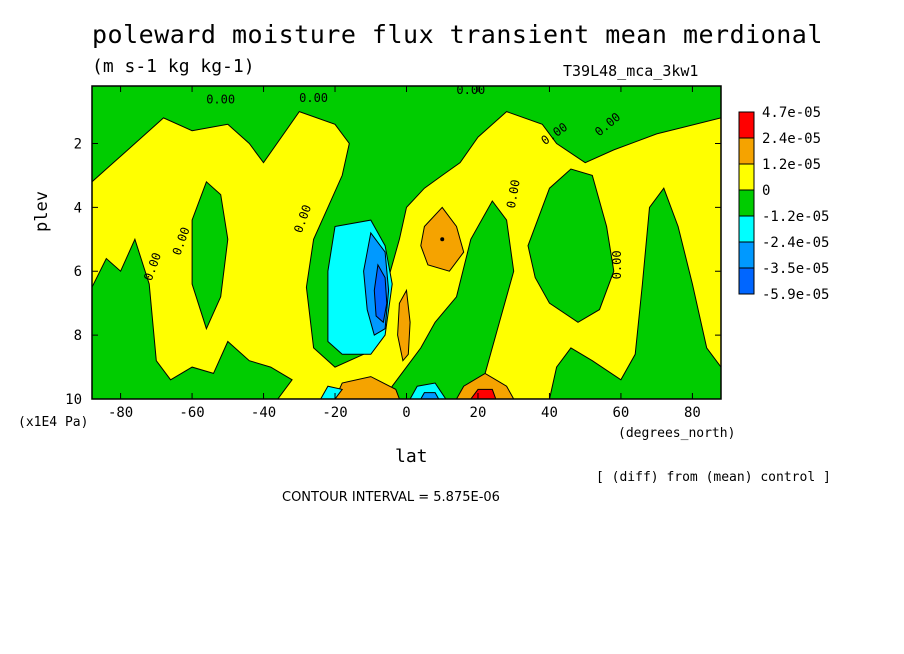 This screenshot has width=904, height=654. What do you see at coordinates (406, 413) in the screenshot?
I see `x-tick-label: 0` at bounding box center [406, 413].